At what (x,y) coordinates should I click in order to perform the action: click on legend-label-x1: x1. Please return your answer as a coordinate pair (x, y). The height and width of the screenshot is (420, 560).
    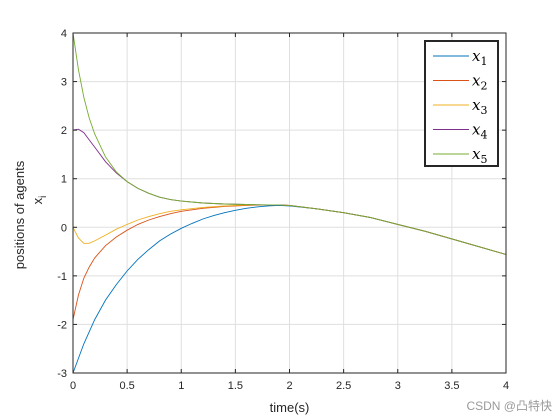
    Looking at the image, I should click on (479, 57).